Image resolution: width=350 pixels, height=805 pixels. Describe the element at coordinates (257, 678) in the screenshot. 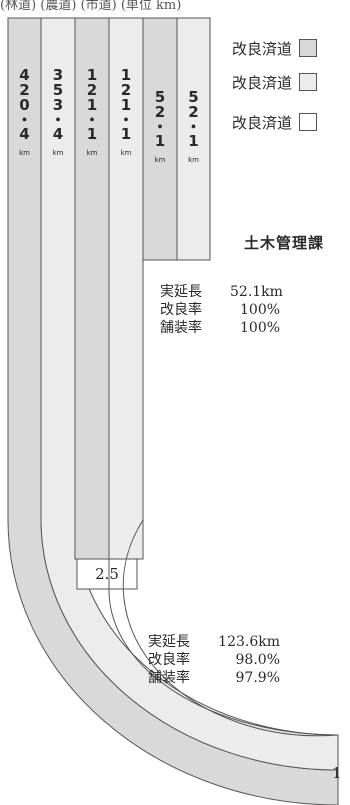

I see `stat-value: 97.9%` at that location.